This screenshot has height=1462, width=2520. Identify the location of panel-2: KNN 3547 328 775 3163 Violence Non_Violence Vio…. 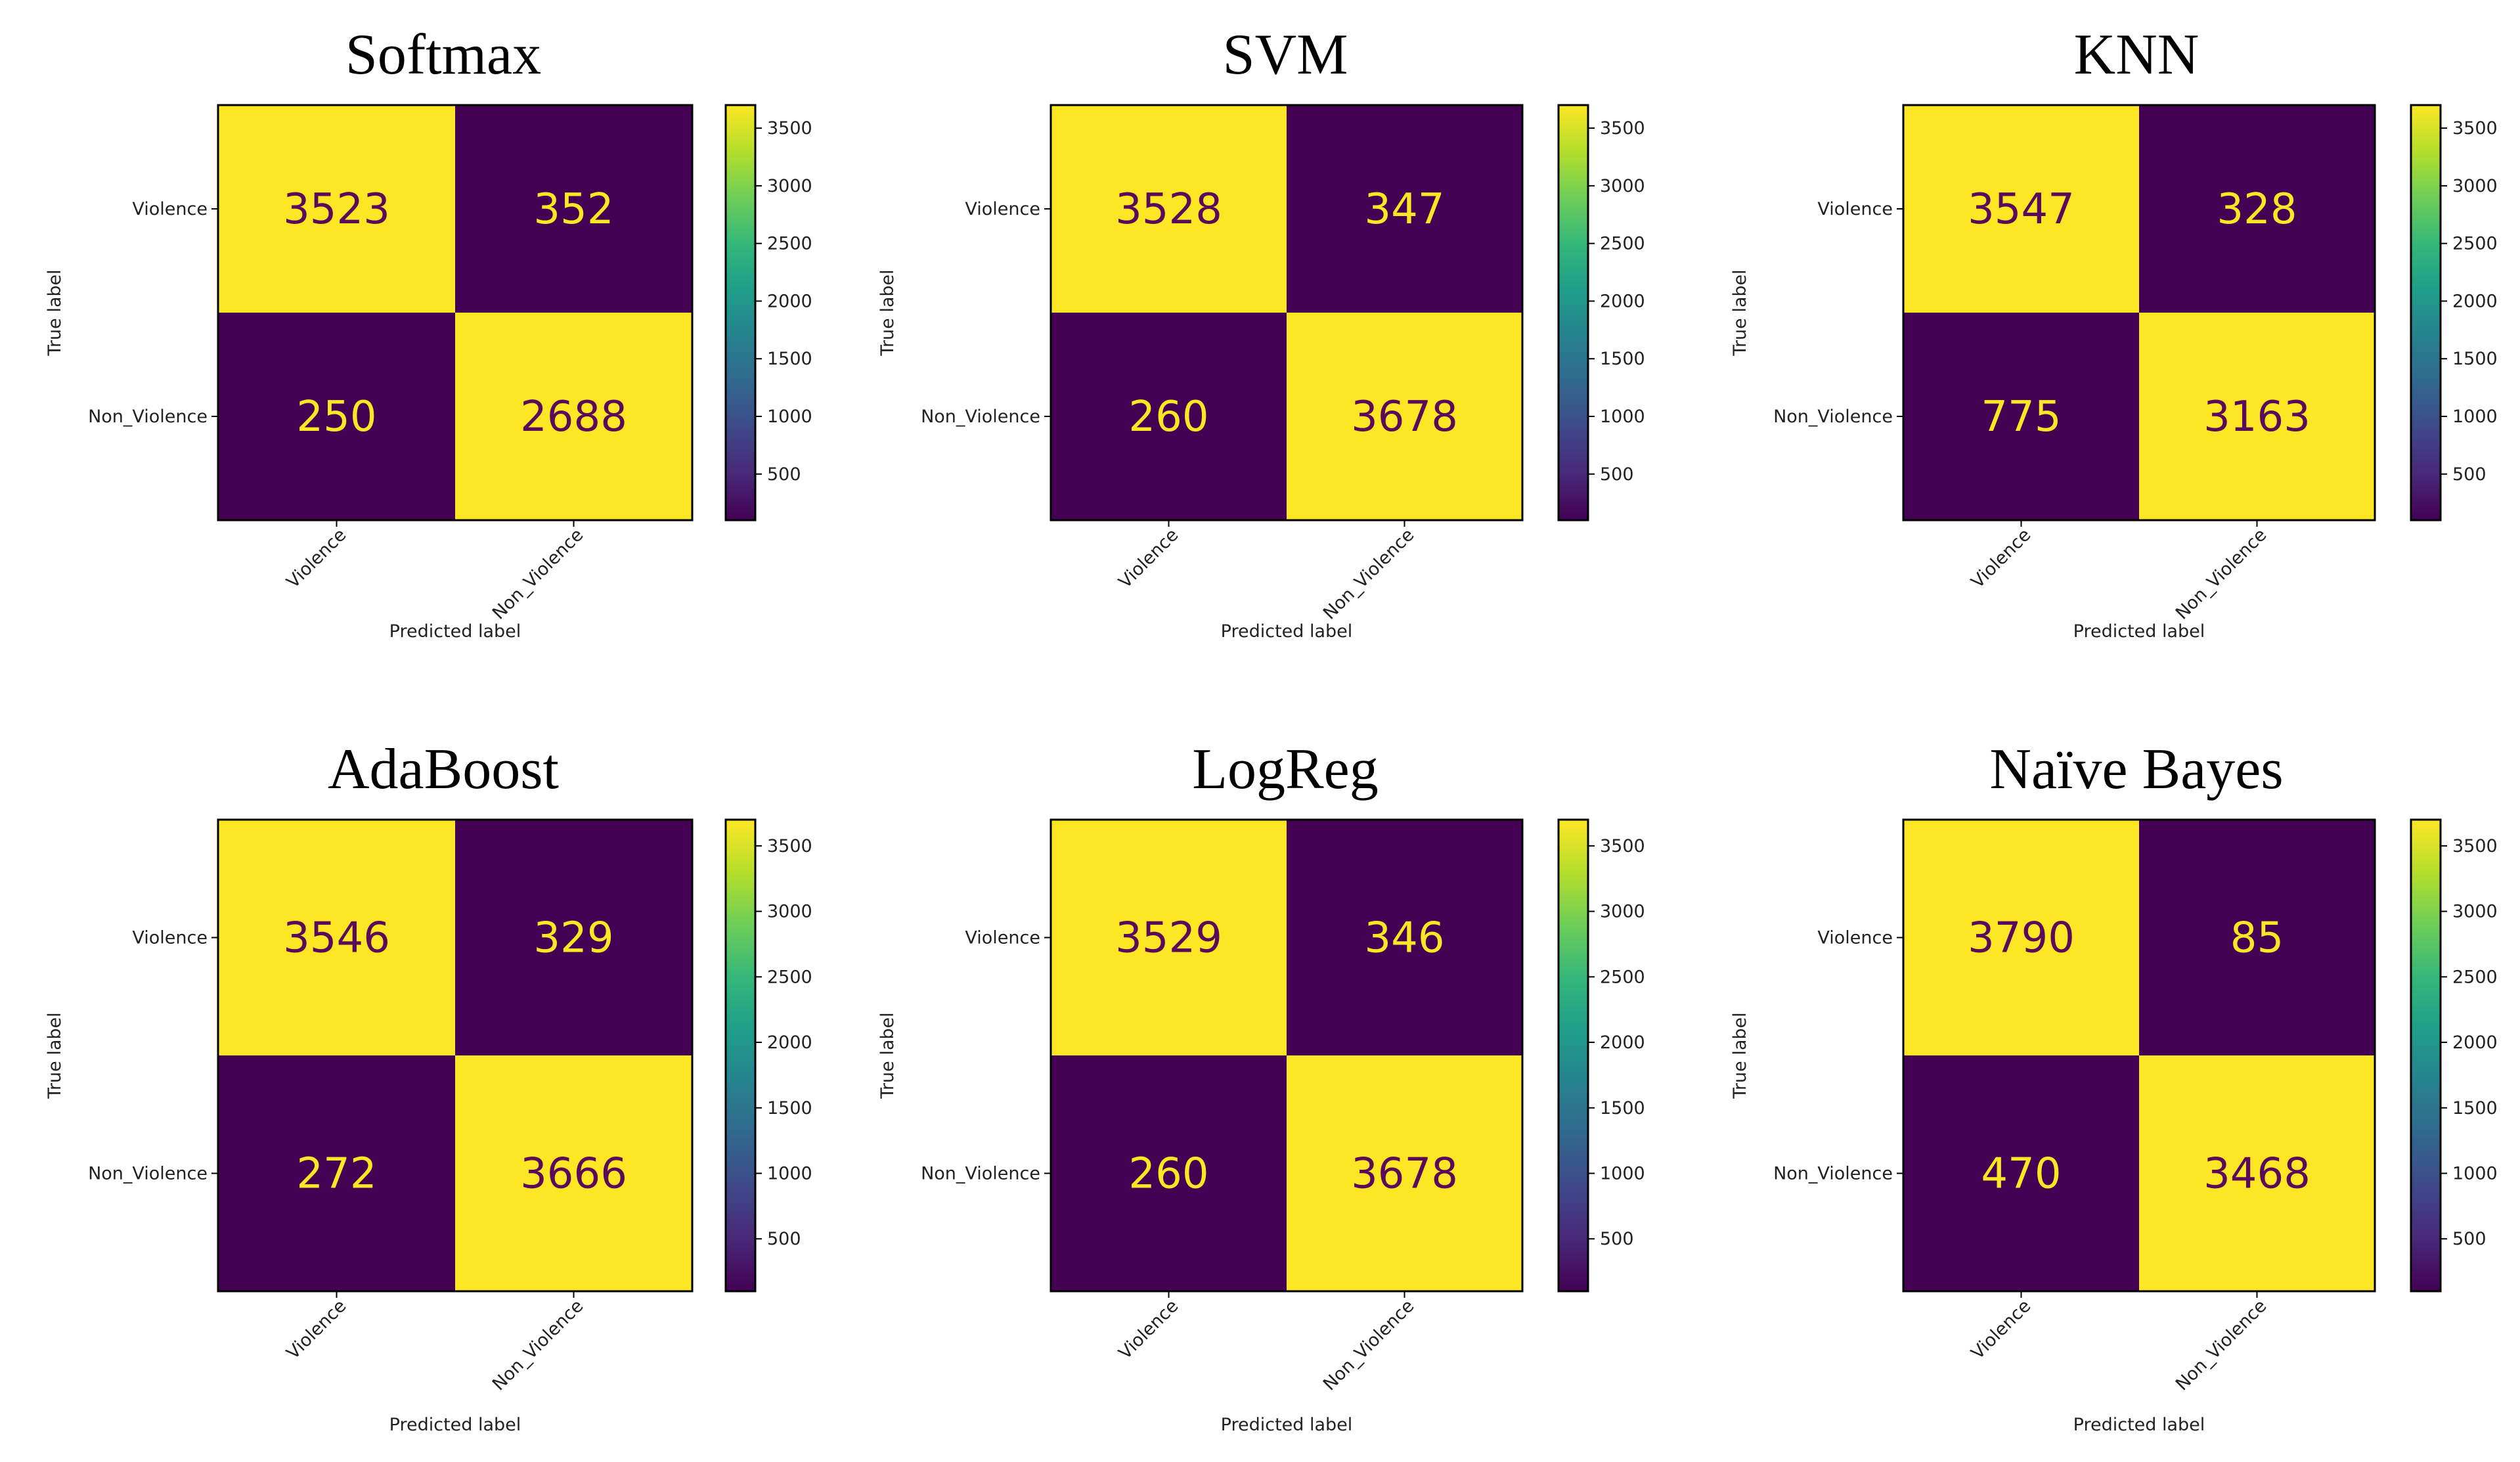
(2114, 332).